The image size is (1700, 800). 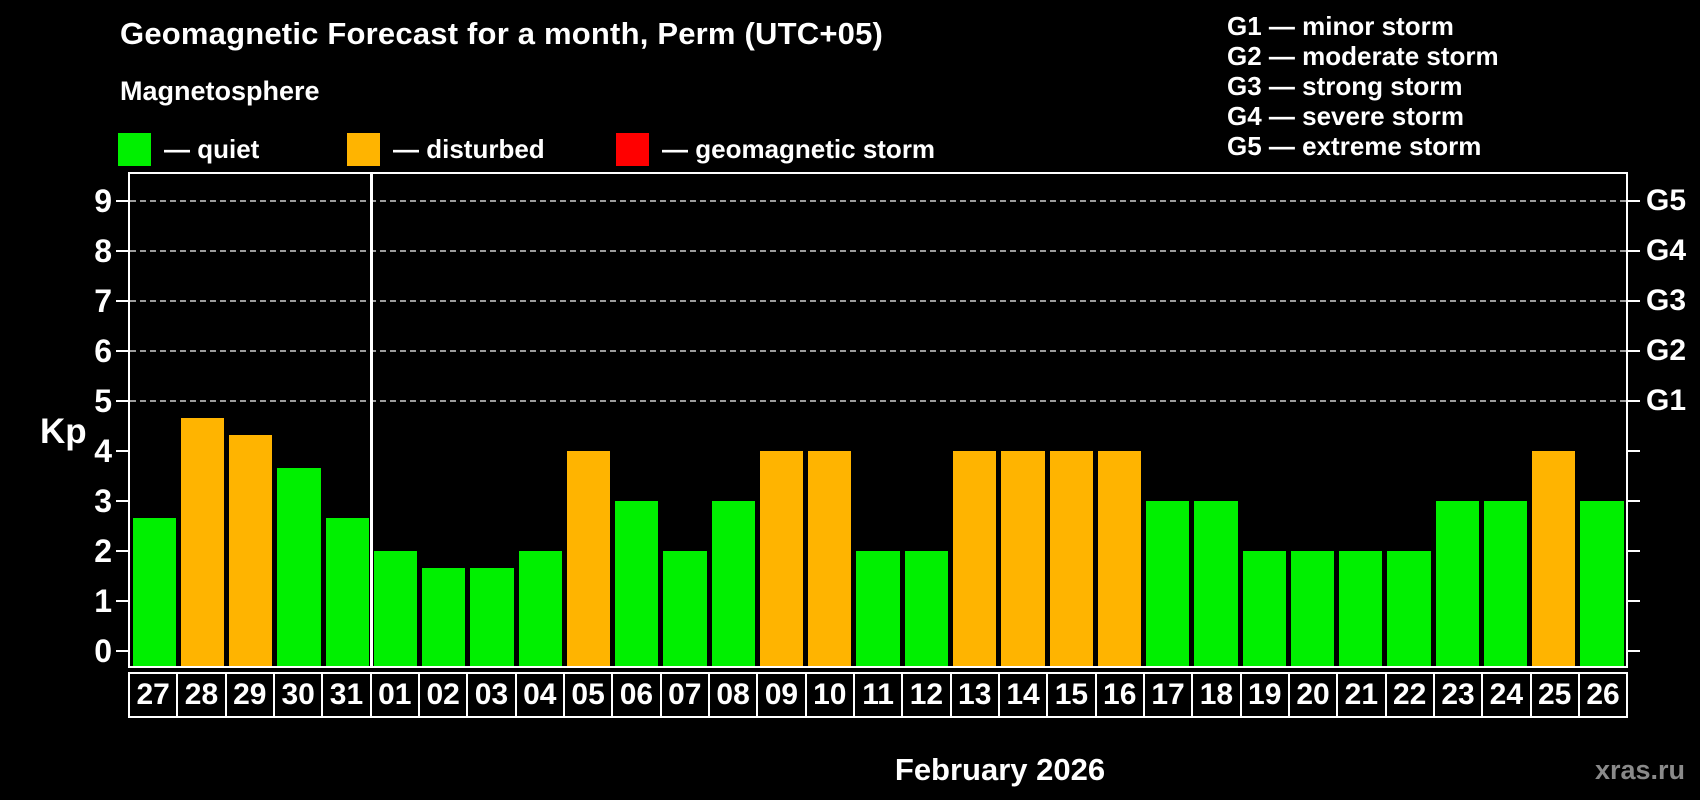 I want to click on legend-label-quiet: — quiet, so click(x=212, y=149).